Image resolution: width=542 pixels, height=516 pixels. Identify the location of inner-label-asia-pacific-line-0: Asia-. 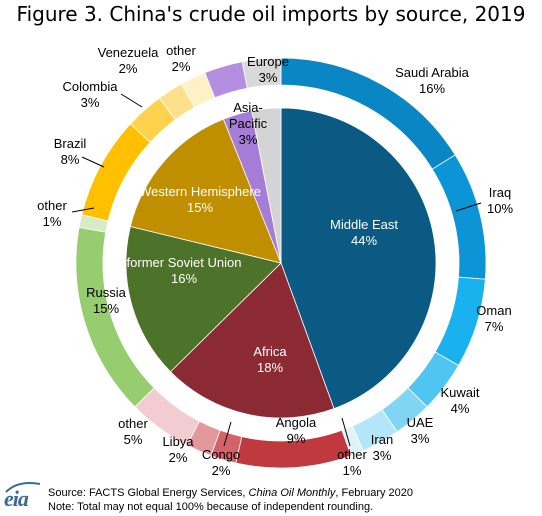
(248, 107).